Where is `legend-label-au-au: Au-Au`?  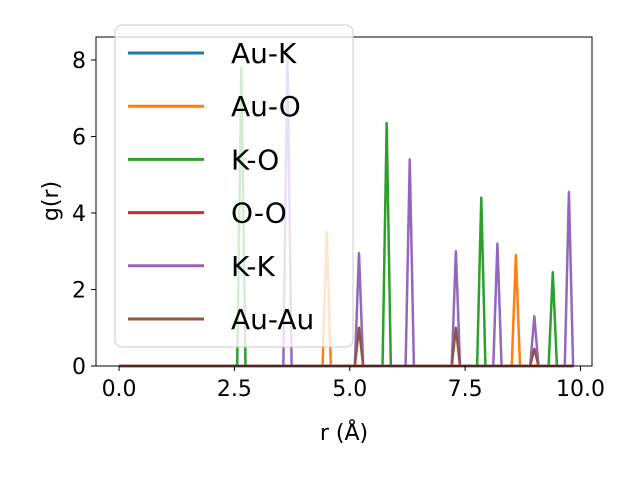
legend-label-au-au: Au-Au is located at coordinates (272, 319).